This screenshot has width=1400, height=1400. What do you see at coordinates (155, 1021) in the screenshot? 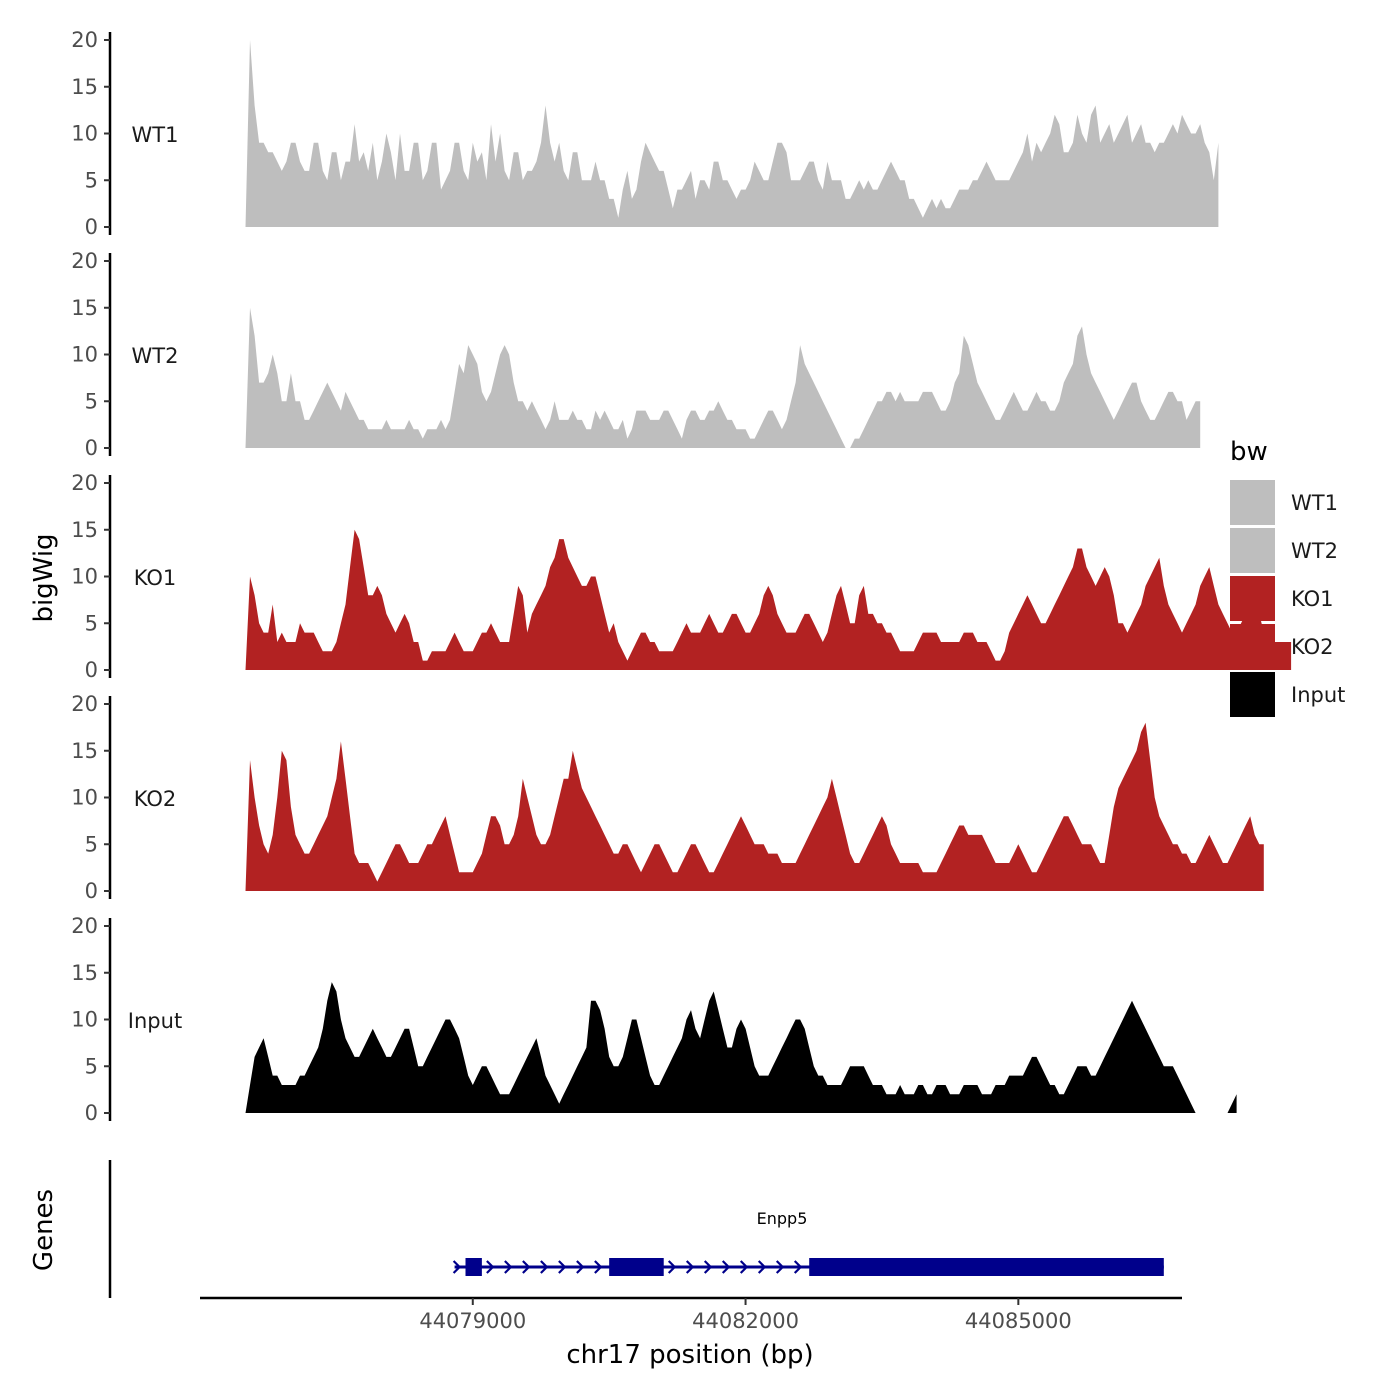
I see `track-label-input: Input` at bounding box center [155, 1021].